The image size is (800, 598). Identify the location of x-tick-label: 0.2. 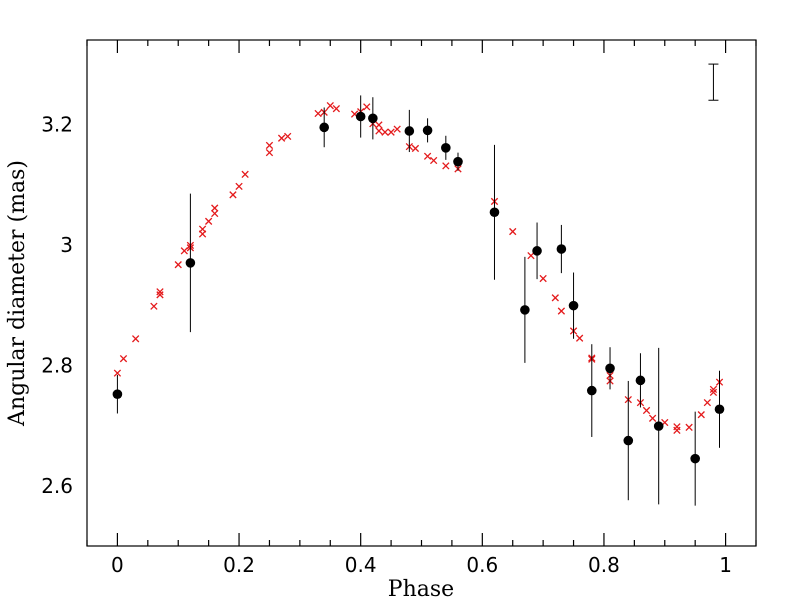
(239, 565).